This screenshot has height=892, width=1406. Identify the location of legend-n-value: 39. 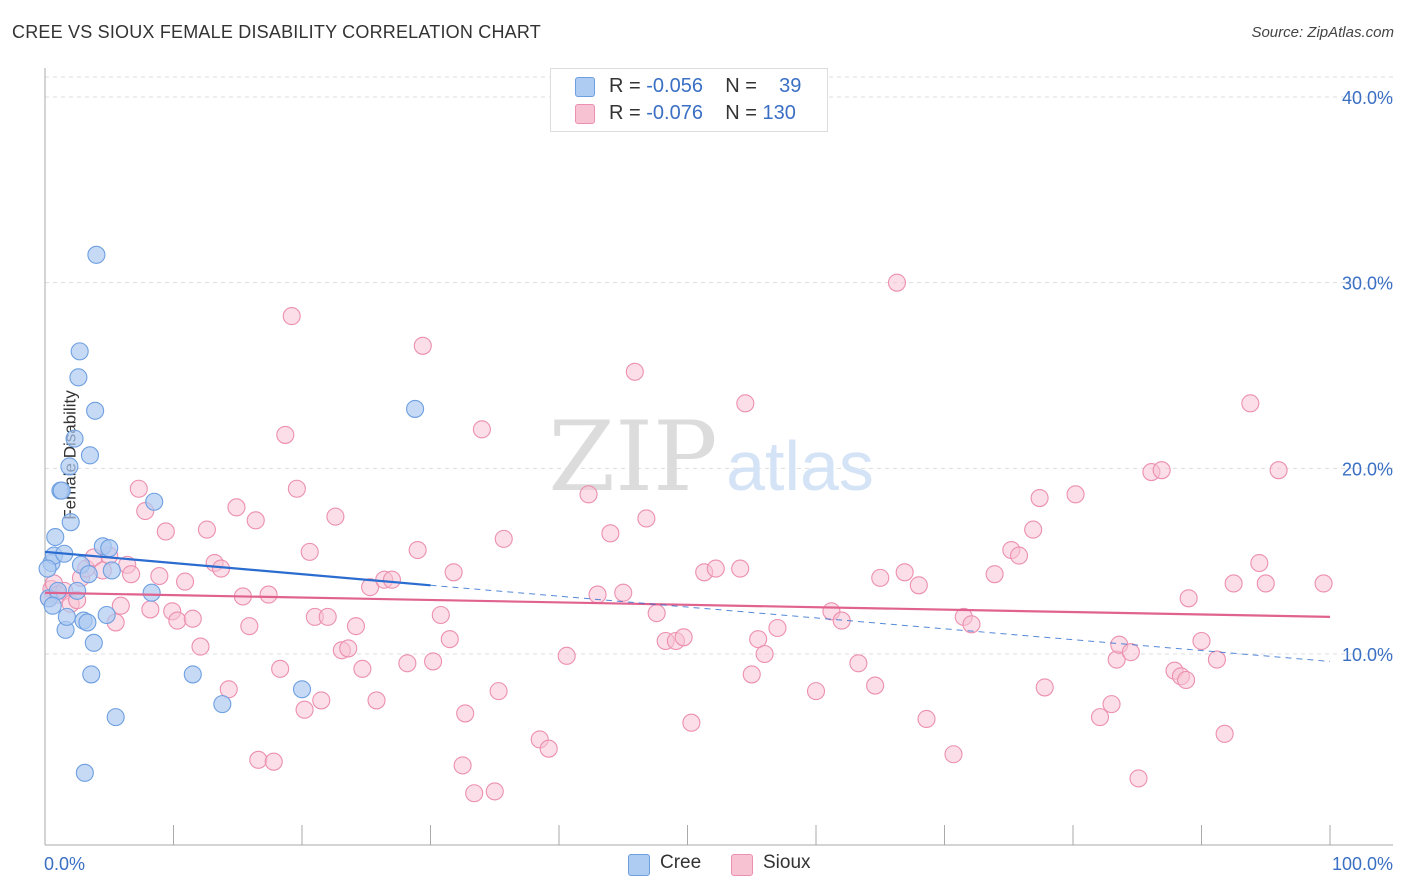
(790, 86).